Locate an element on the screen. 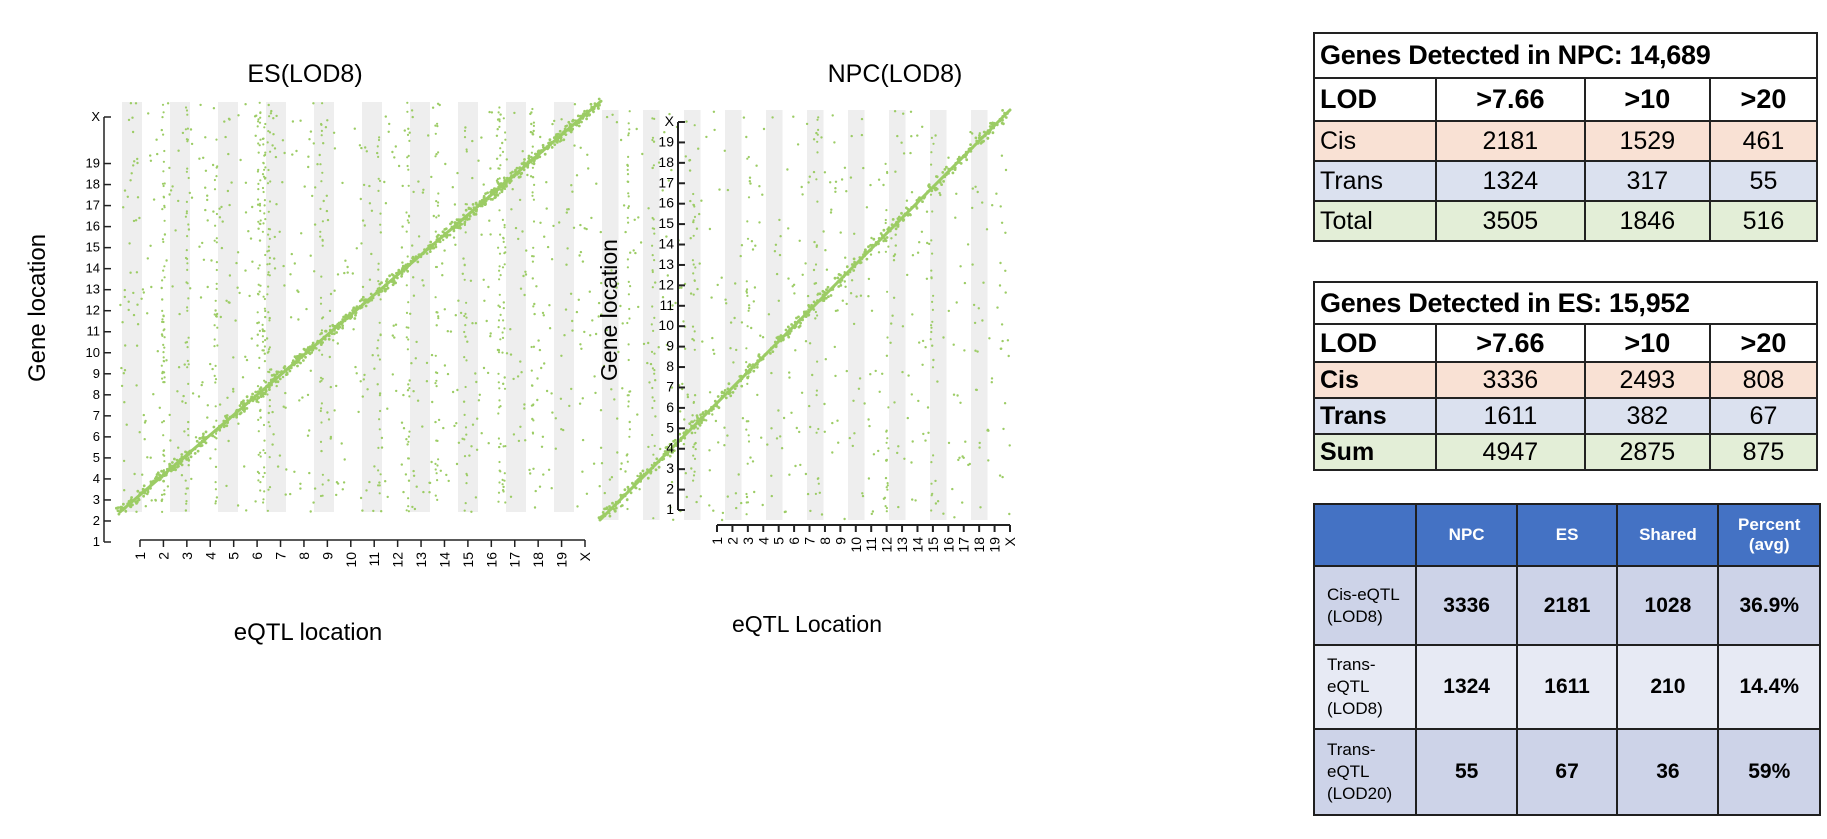 This screenshot has width=1827, height=839. x-tick-label: 3 is located at coordinates (748, 541).